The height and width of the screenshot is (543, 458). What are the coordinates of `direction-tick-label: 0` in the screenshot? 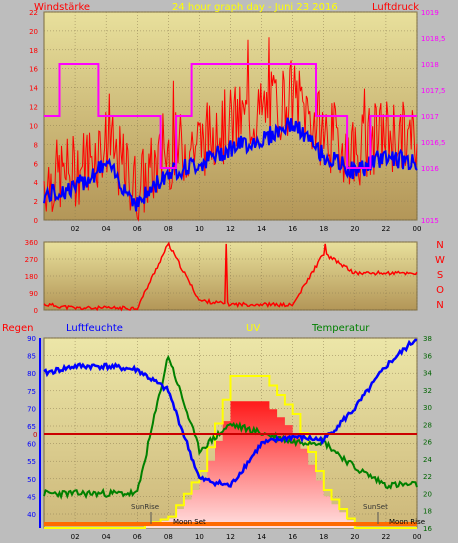 It's located at (36, 311).